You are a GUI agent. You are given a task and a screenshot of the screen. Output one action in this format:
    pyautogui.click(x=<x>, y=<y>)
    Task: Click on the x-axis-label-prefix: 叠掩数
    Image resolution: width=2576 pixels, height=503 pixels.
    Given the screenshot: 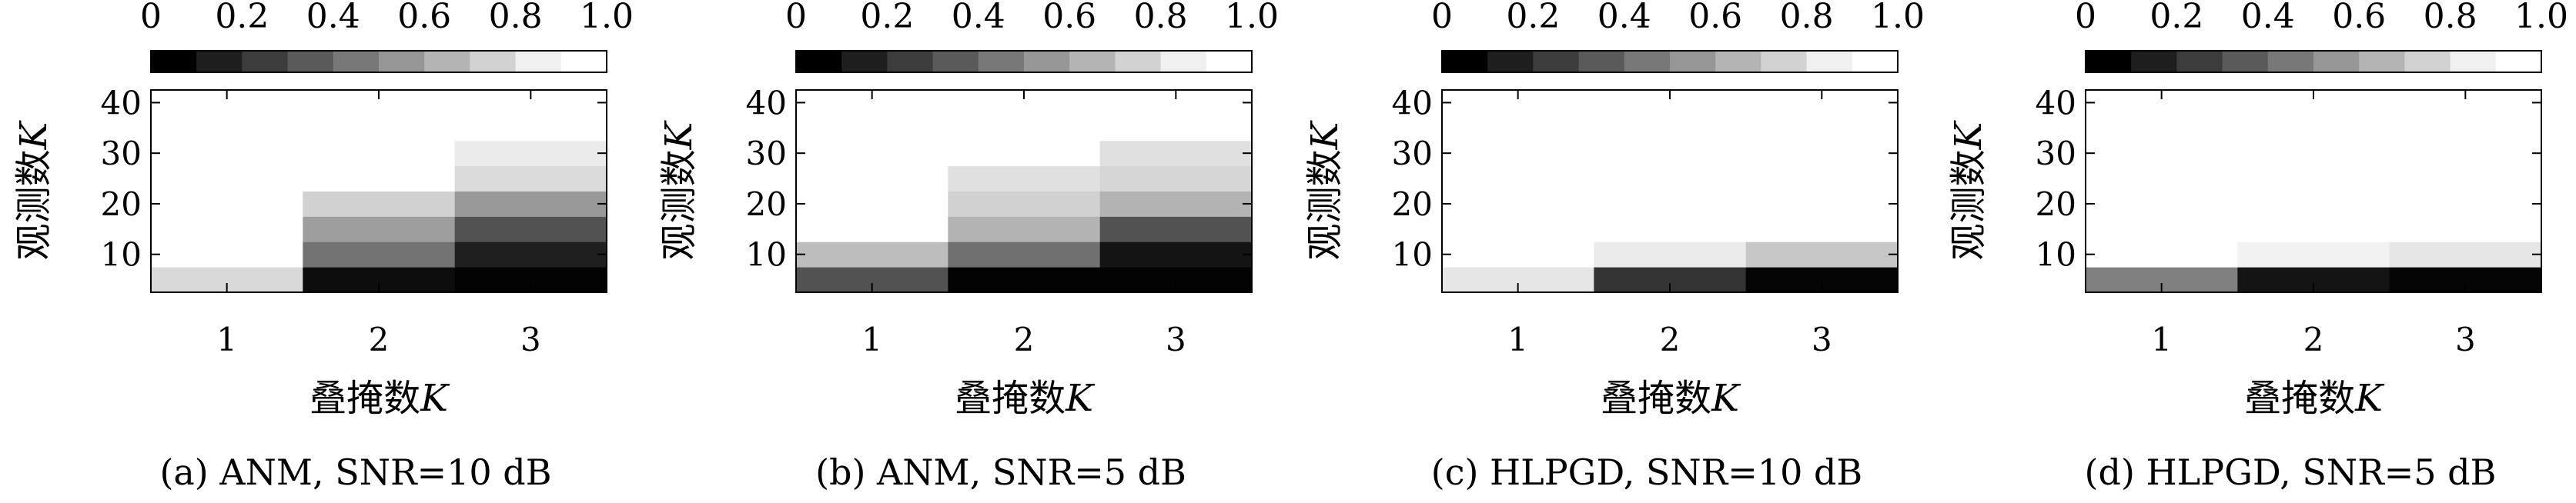 What is the action you would take?
    pyautogui.click(x=1011, y=398)
    